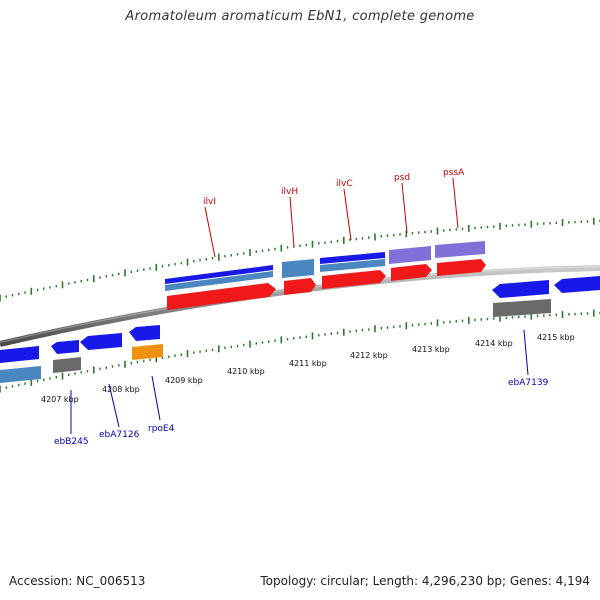 This screenshot has height=600, width=600. I want to click on gene-ilvC-reverse, so click(354, 279).